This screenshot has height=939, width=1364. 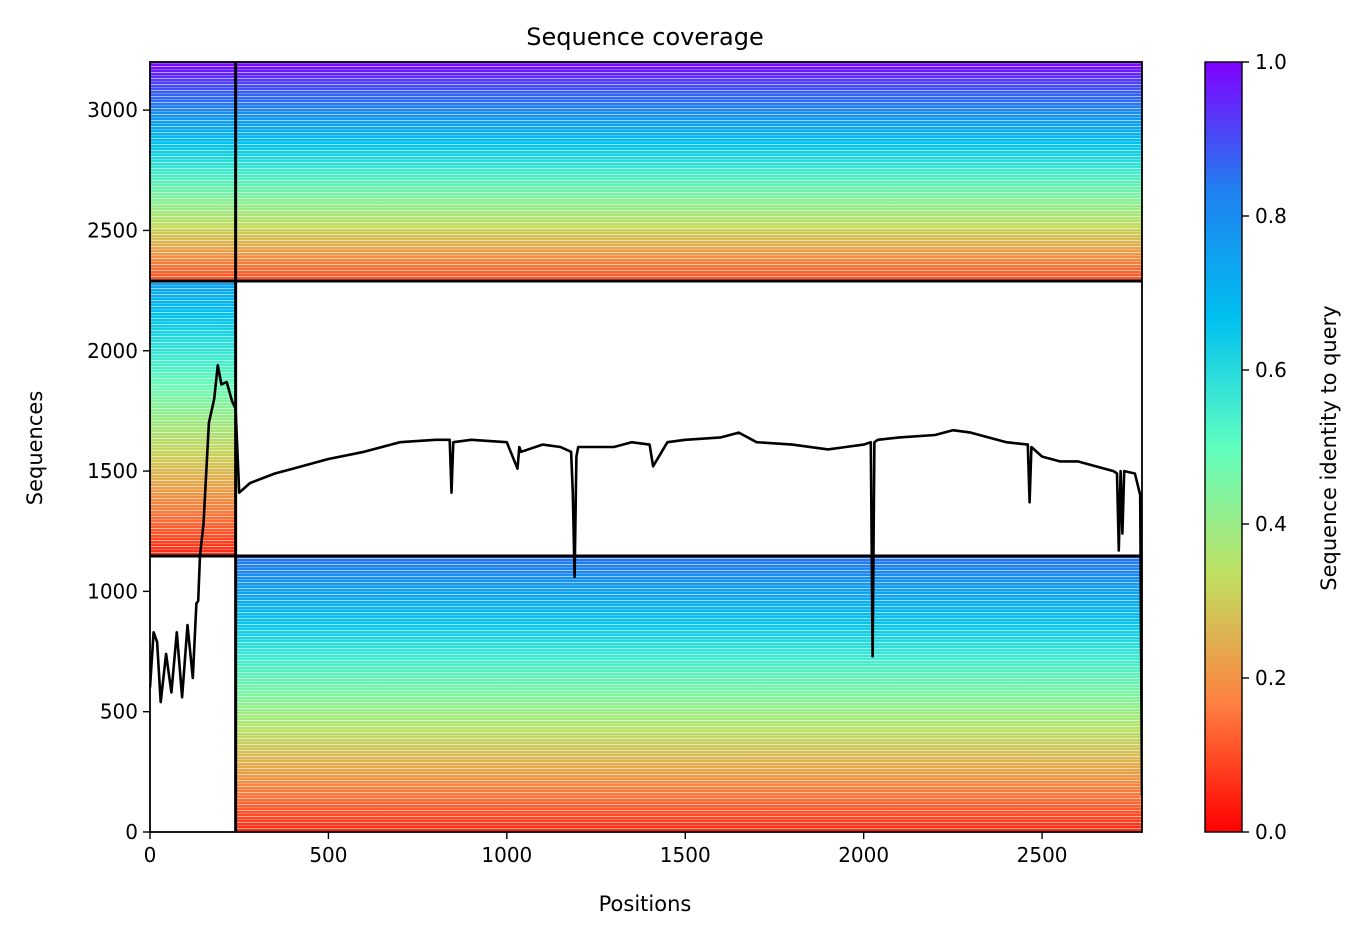 I want to click on x-tick-label: 1500, so click(x=685, y=855).